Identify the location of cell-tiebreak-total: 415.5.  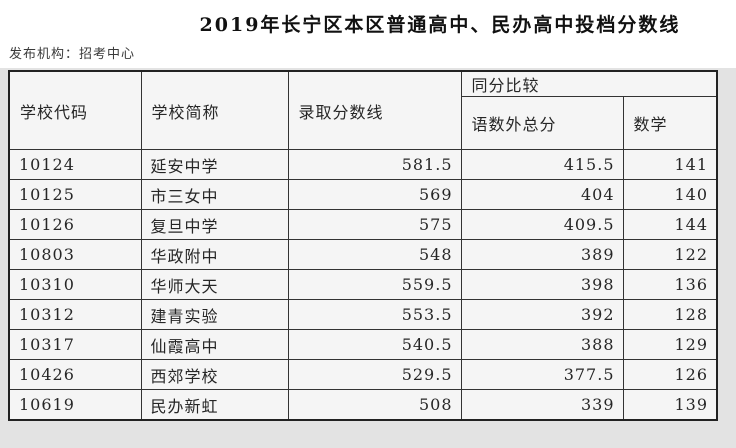
(542, 164).